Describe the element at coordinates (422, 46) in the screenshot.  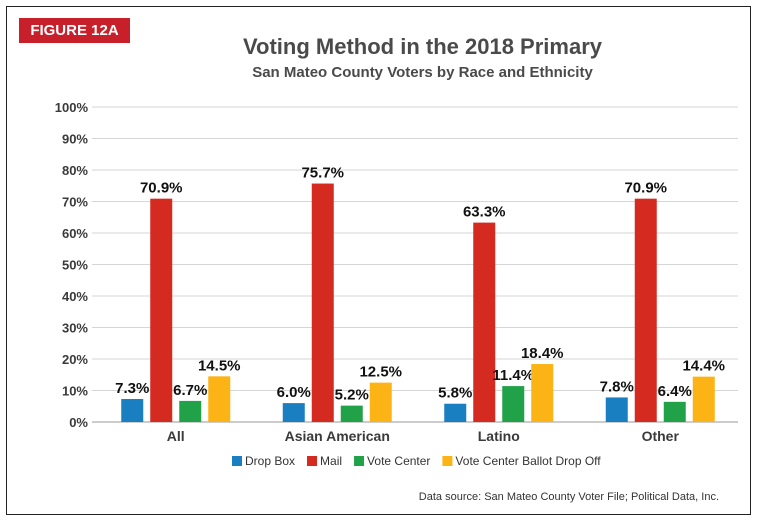
I see `chart-title: Voting Method in the 2018 Primary` at that location.